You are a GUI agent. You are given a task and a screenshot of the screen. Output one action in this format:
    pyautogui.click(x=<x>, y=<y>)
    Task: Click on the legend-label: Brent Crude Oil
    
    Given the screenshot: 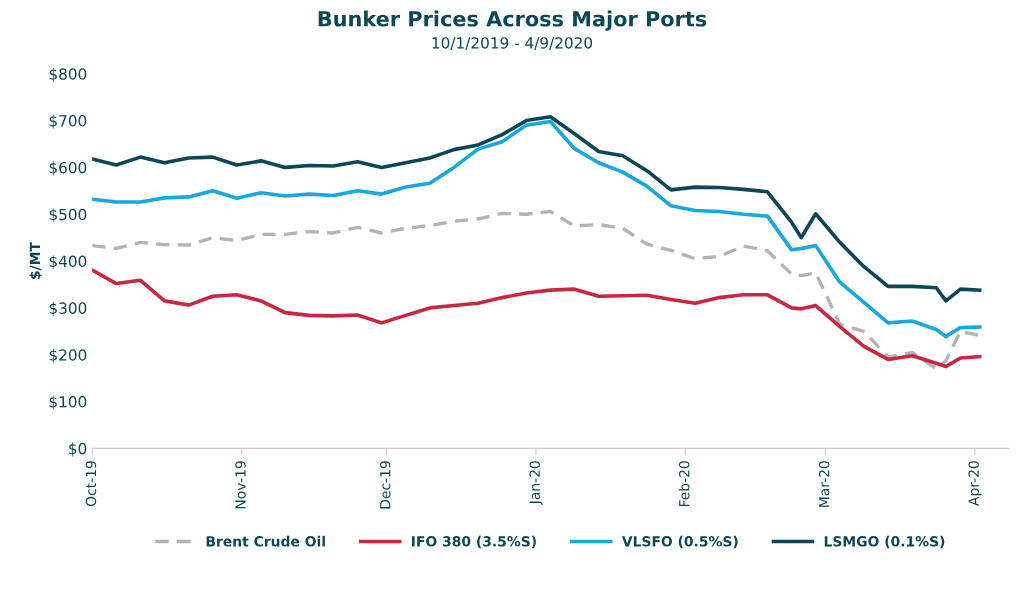 What is the action you would take?
    pyautogui.click(x=265, y=541)
    